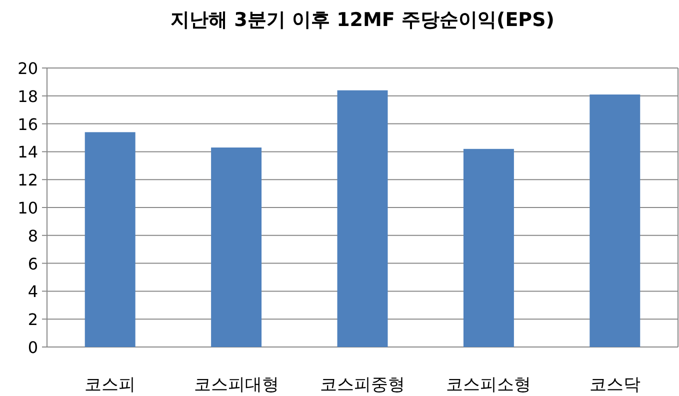  Describe the element at coordinates (28, 180) in the screenshot. I see `y-tick-label: 12` at that location.